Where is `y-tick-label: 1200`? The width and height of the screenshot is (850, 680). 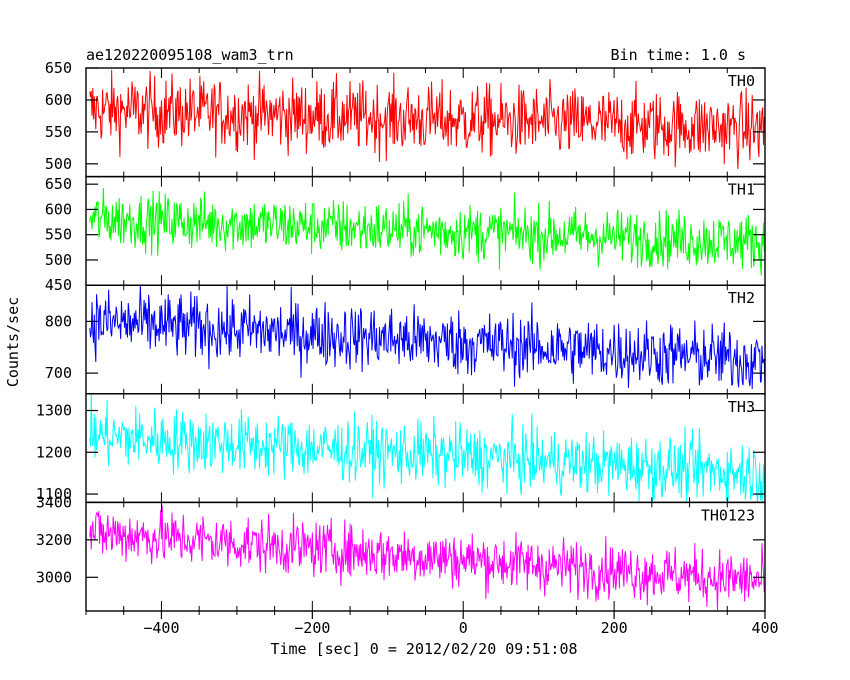
y-tick-label: 1200 is located at coordinates (54, 452).